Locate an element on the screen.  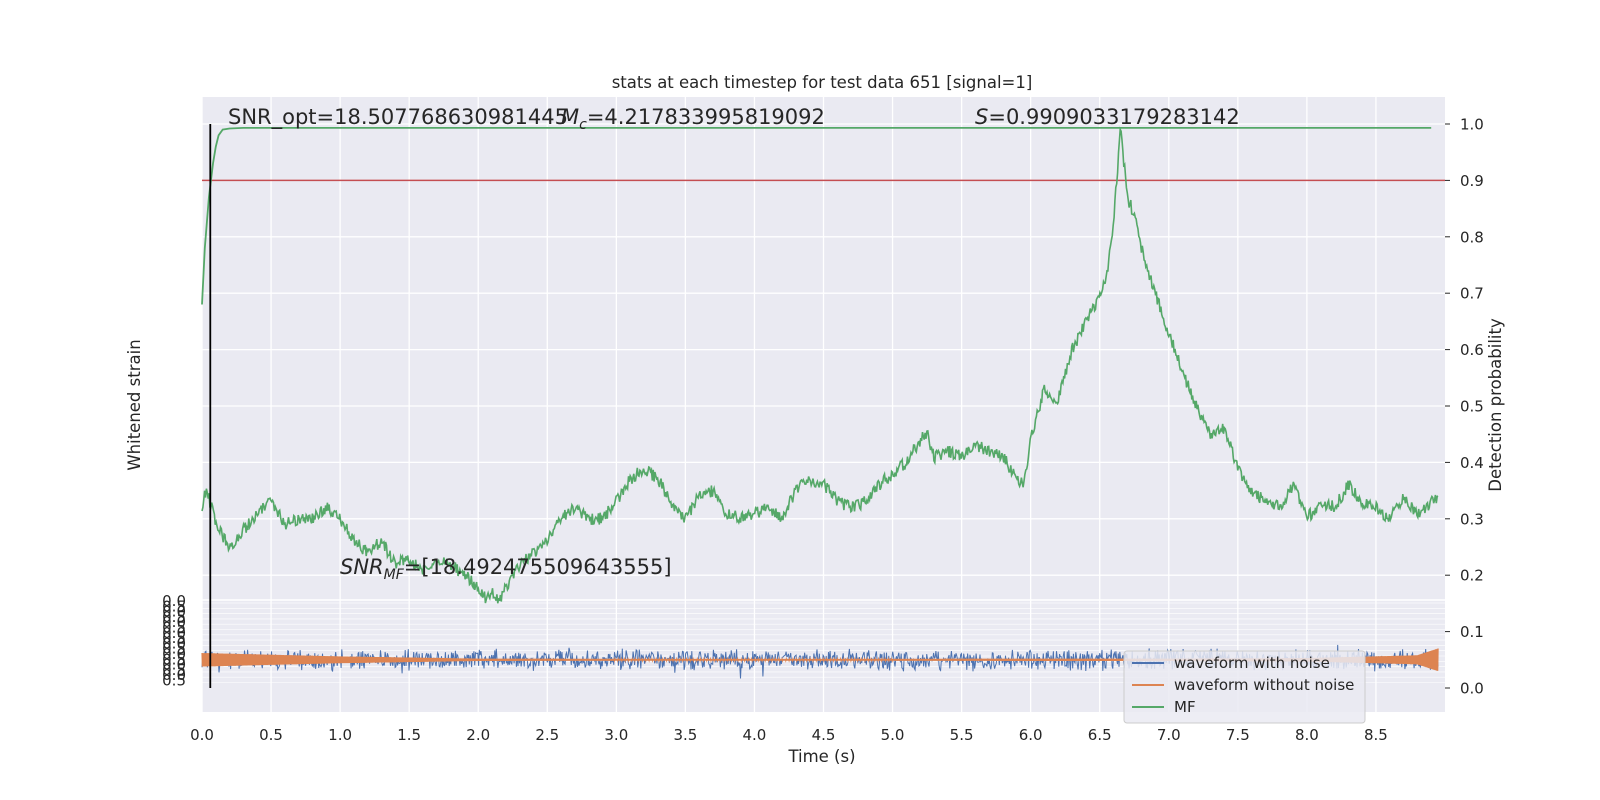
annotation-mc-symbol: M is located at coordinates (570, 117).